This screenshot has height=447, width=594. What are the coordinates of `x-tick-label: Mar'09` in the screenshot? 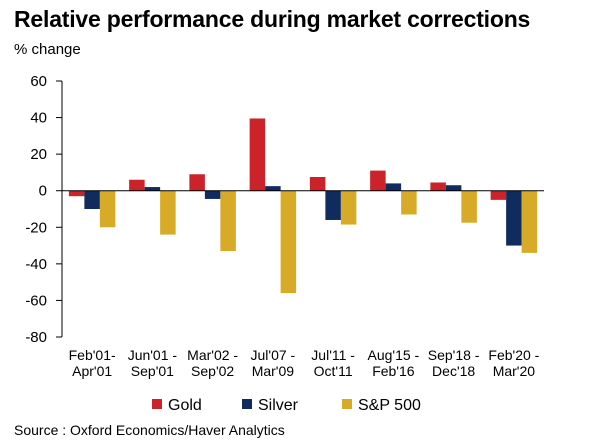 It's located at (273, 371).